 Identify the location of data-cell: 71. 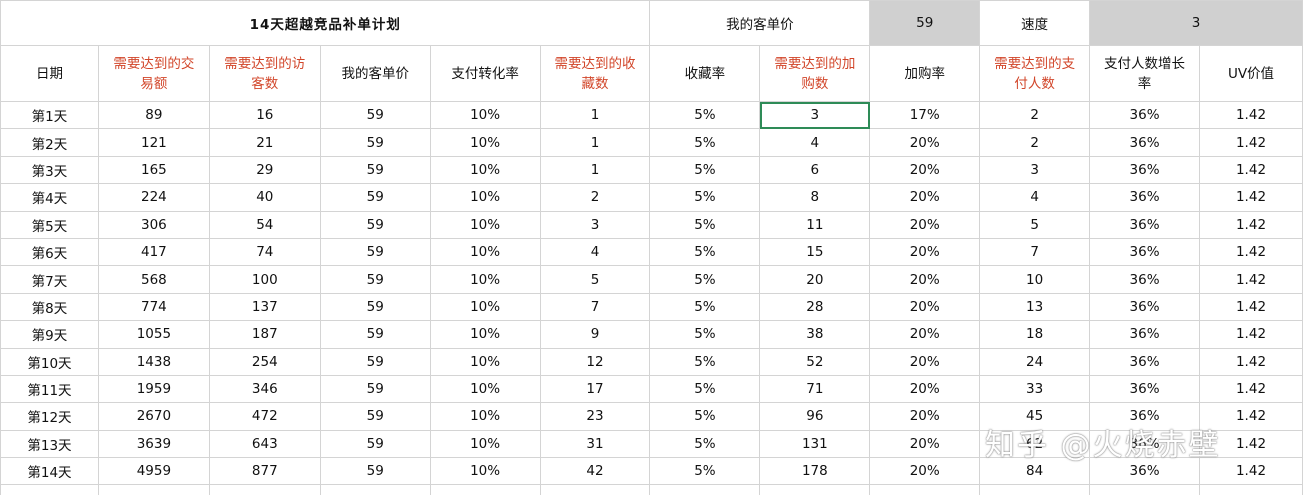
(815, 389).